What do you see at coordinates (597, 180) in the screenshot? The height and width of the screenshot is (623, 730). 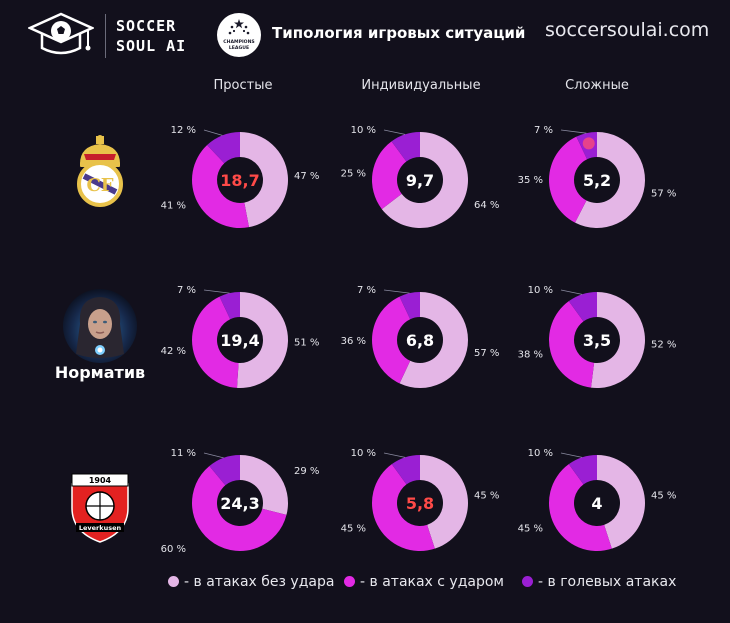 I see `donut-0-2-center-value: 5,2` at bounding box center [597, 180].